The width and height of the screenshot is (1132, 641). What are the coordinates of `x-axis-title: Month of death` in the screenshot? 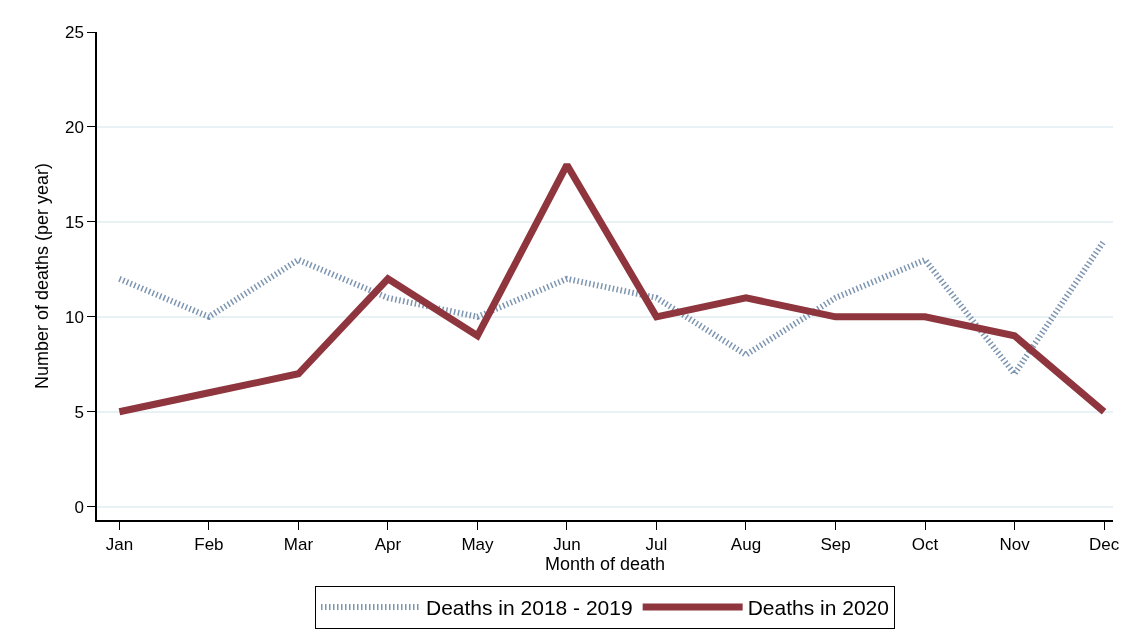 It's located at (605, 564).